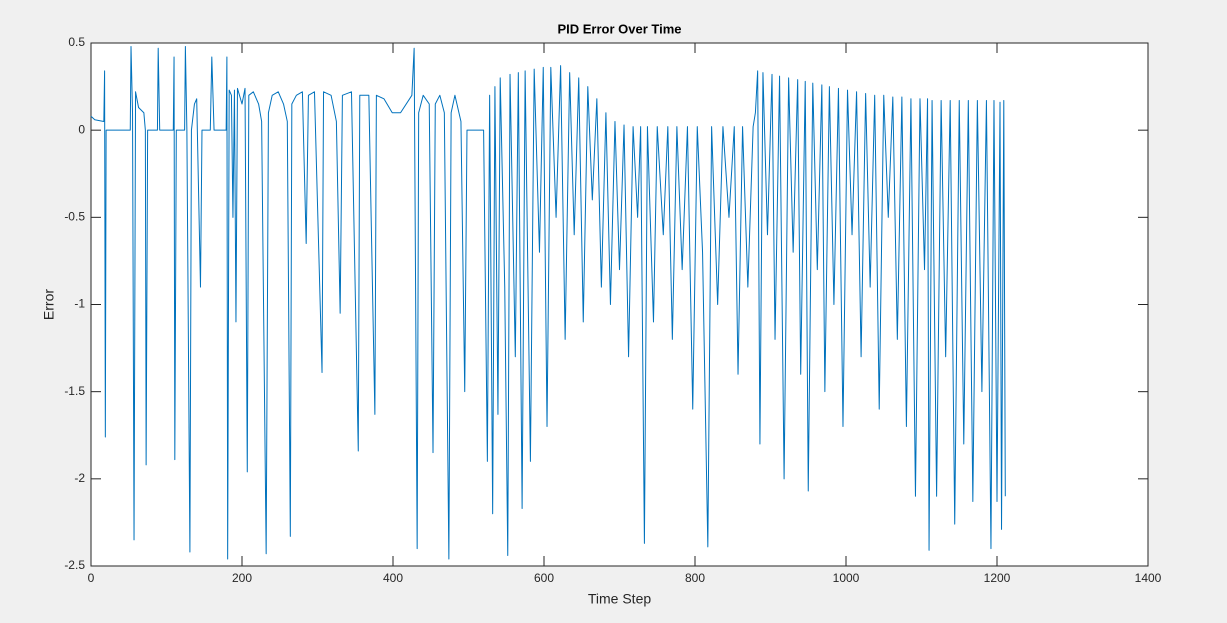  What do you see at coordinates (79, 478) in the screenshot?
I see `y-tick-label: -2` at bounding box center [79, 478].